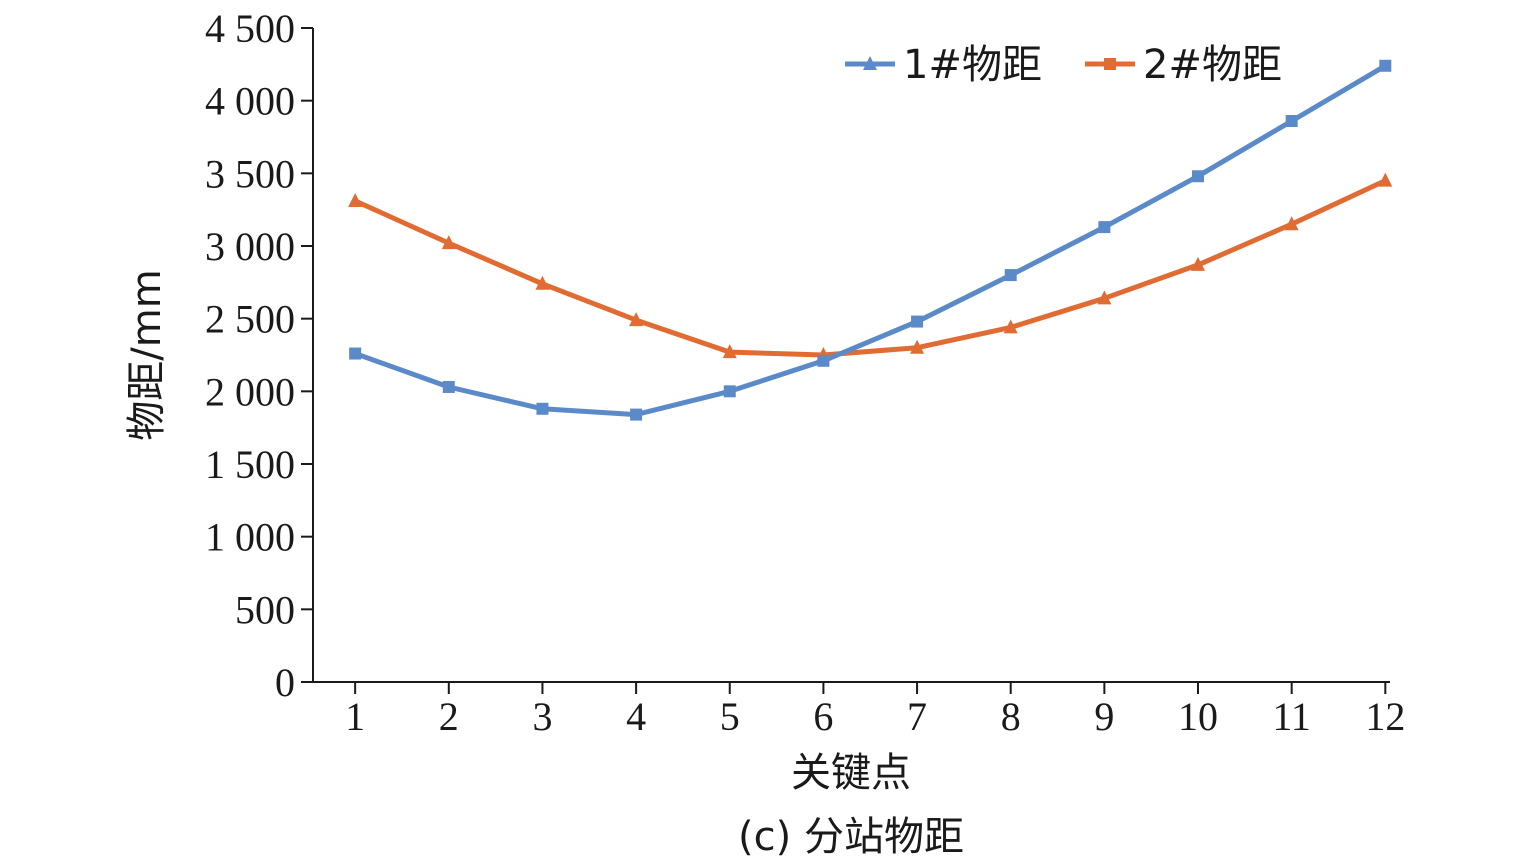  I want to click on x-tick-label: 6, so click(823, 716).